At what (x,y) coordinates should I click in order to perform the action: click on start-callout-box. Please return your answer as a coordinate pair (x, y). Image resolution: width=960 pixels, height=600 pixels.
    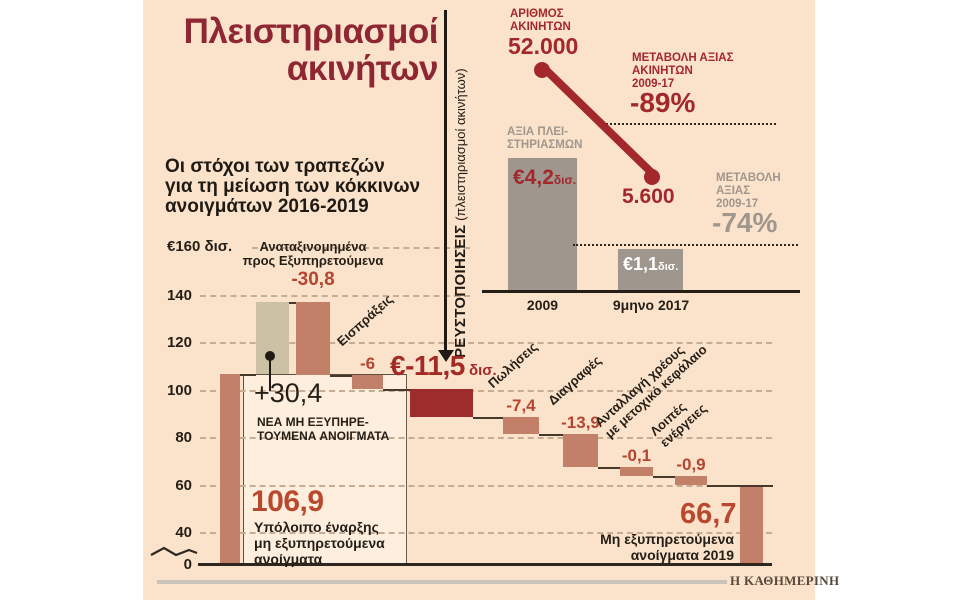
    Looking at the image, I should click on (325, 470).